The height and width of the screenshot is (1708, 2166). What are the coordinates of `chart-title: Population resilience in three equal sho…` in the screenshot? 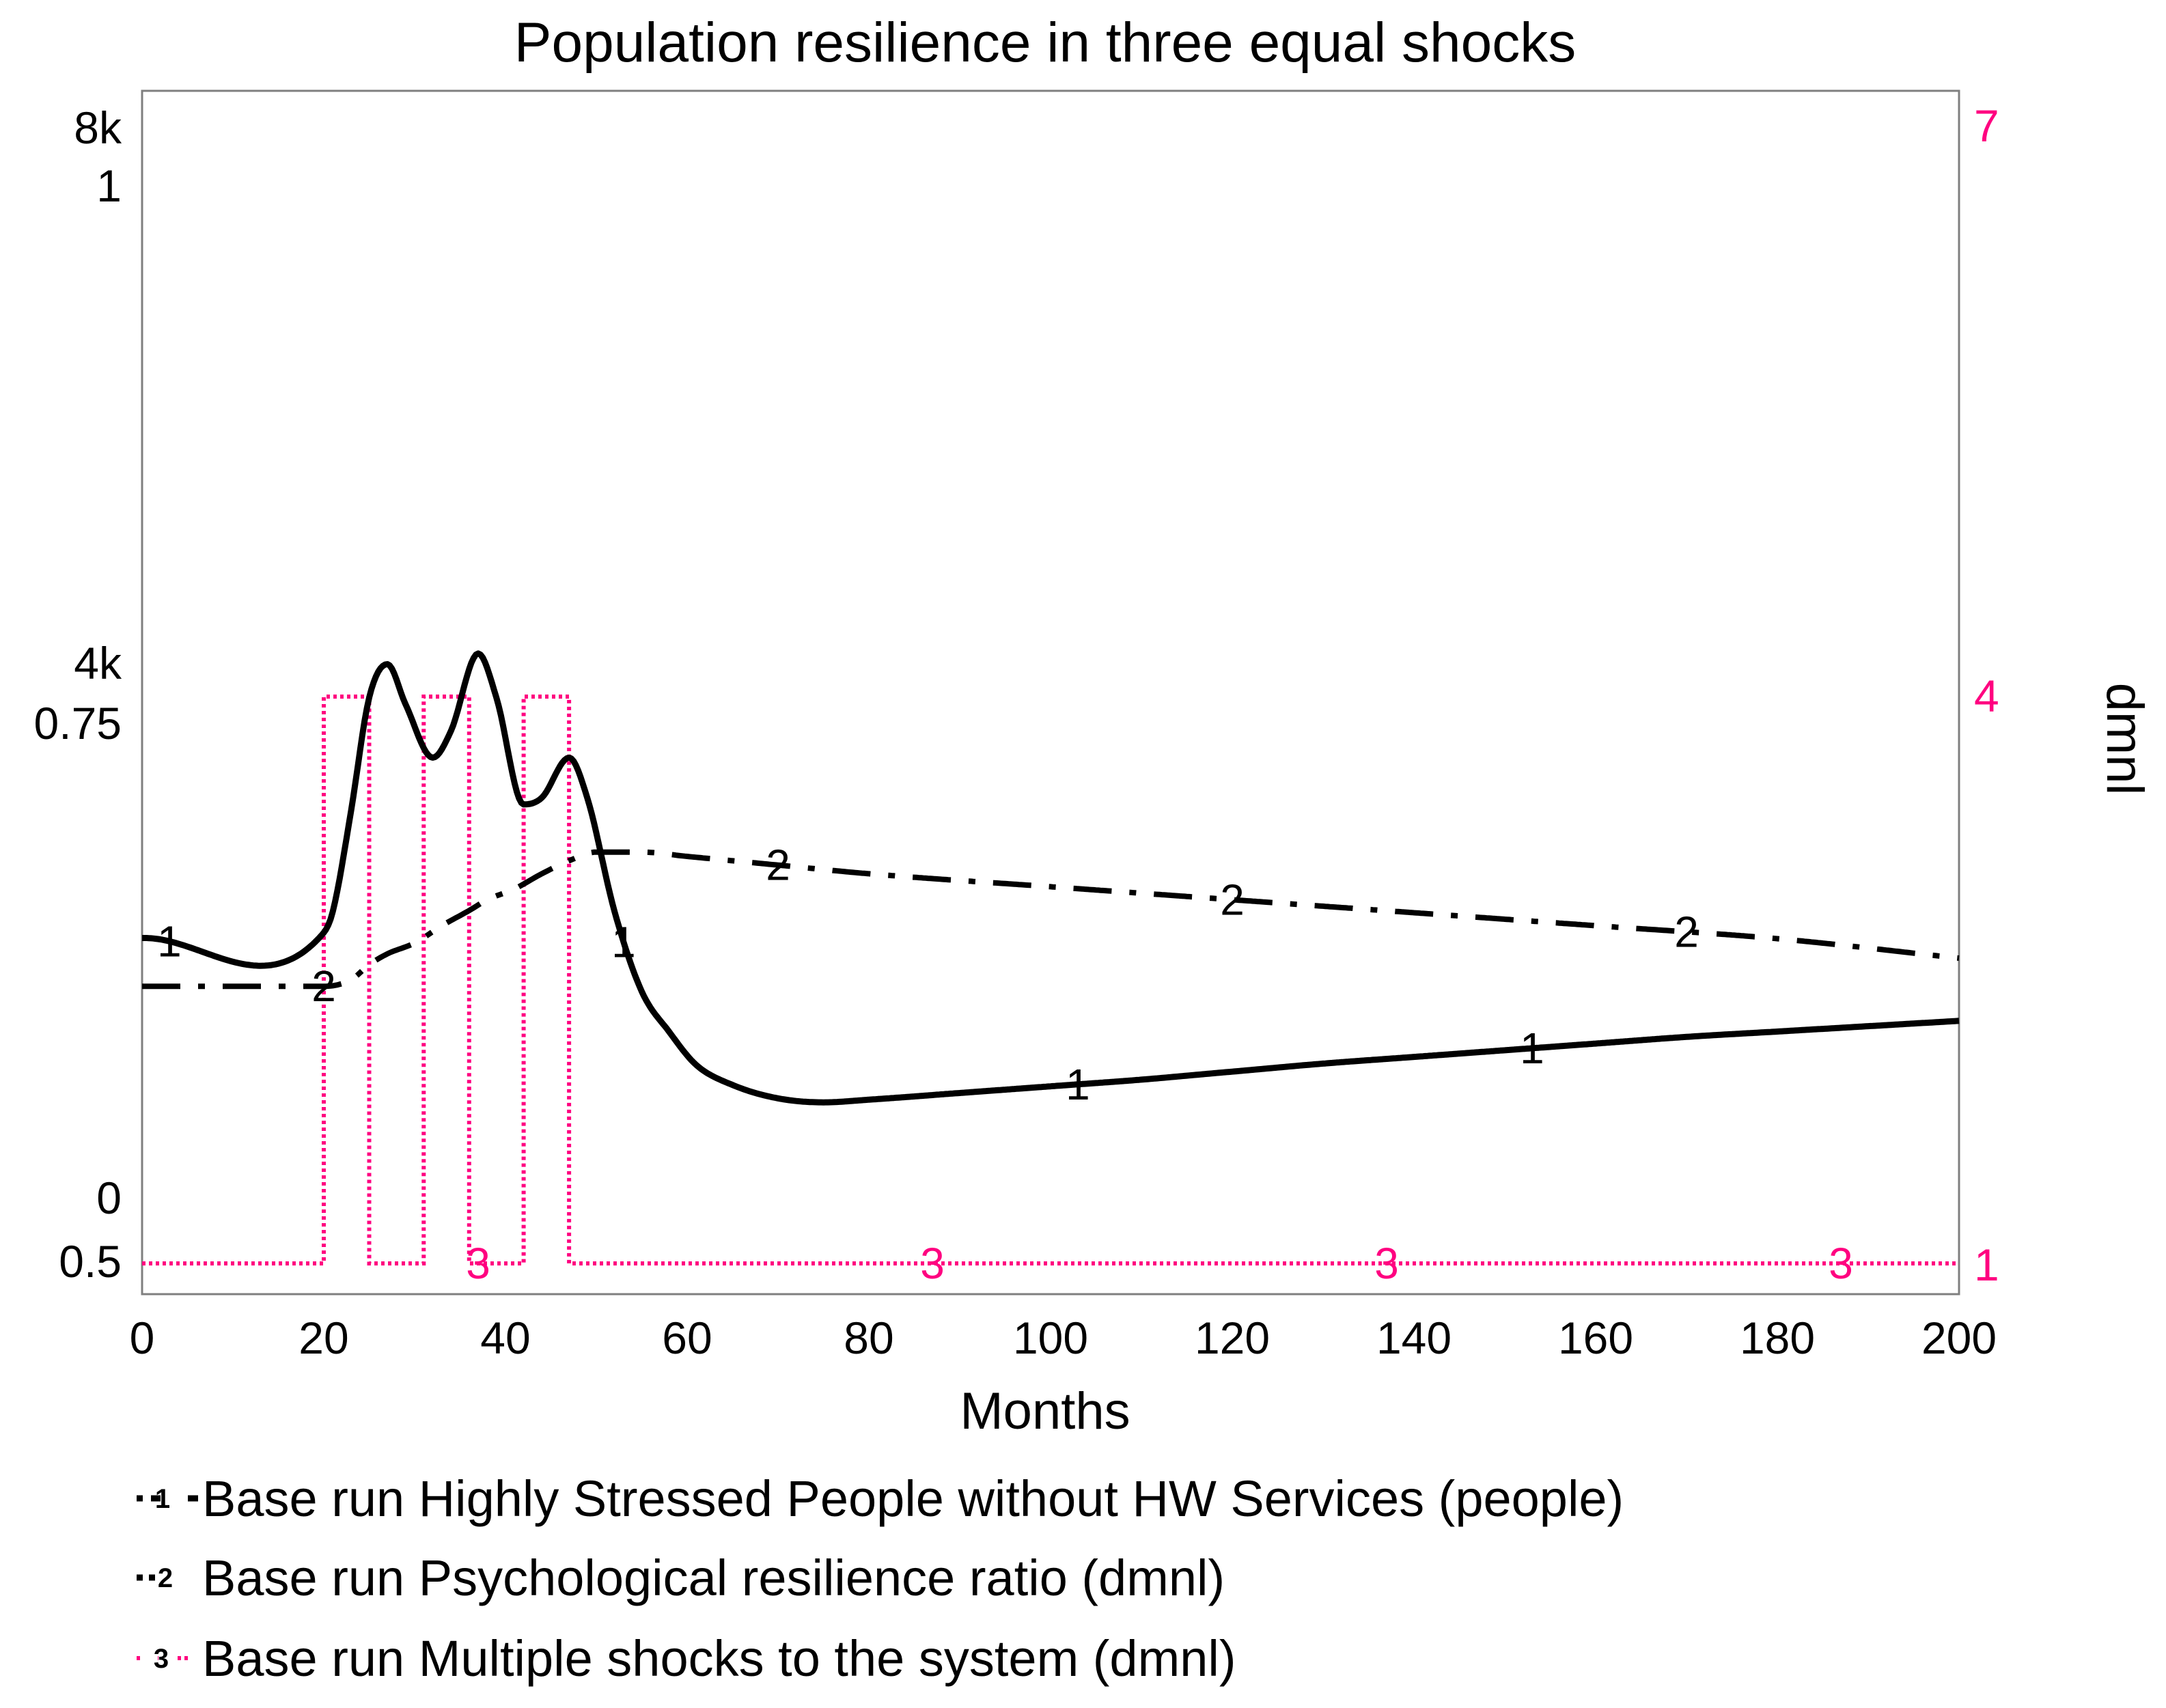 It's located at (1045, 43).